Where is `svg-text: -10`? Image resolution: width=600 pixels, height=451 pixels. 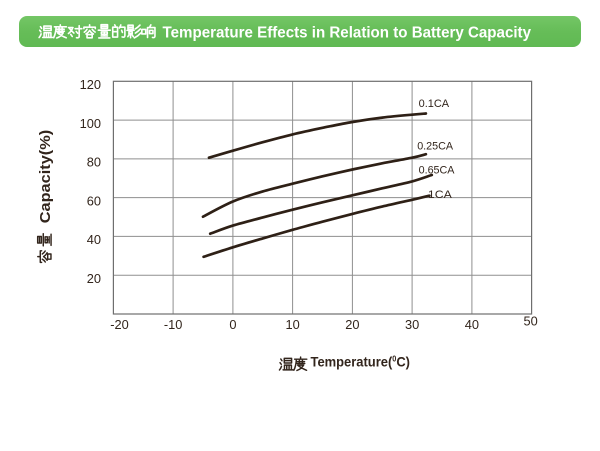 svg-text: -10 is located at coordinates (173, 324).